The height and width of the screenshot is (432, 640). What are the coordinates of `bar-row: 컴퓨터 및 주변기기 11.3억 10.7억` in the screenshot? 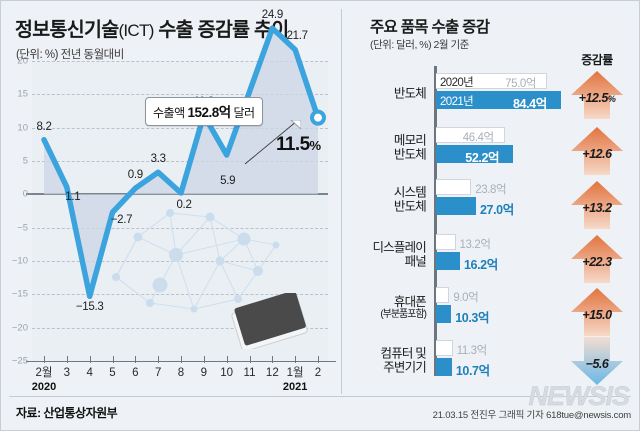 It's located at (491, 361).